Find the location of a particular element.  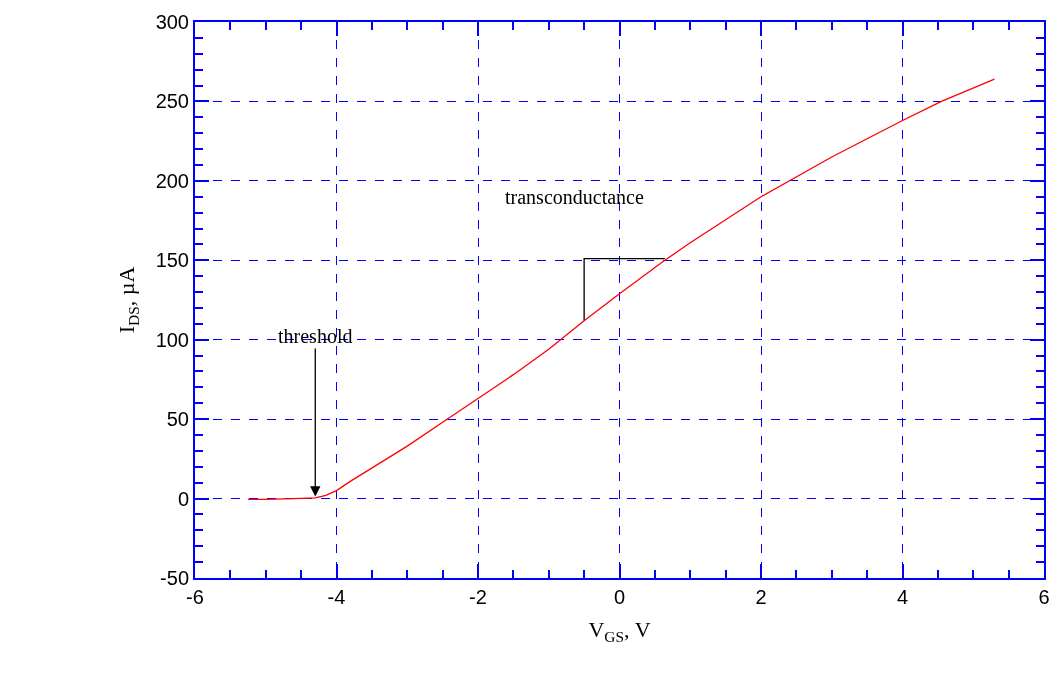

x-tick-label: 6 is located at coordinates (1044, 597).